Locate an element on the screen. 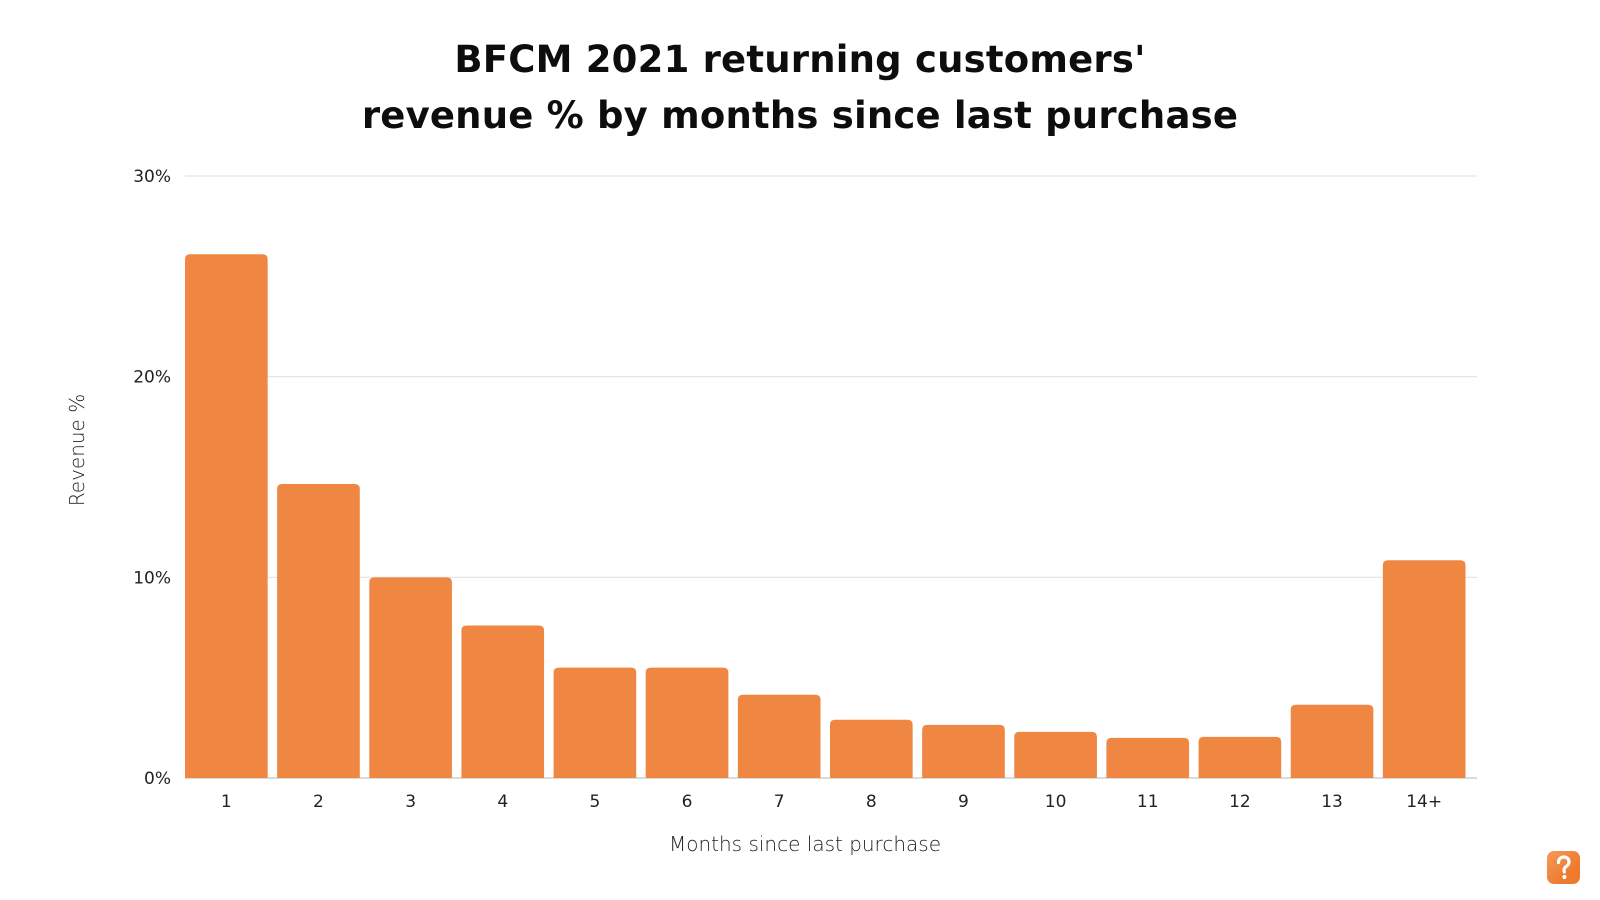  brand-logo-icon is located at coordinates (1563, 867).